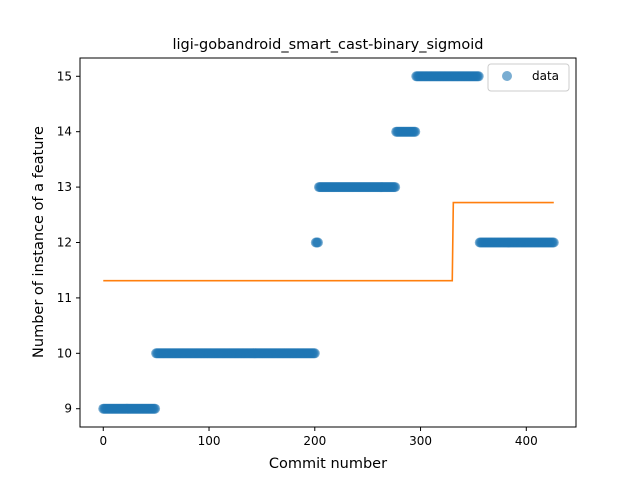 This screenshot has width=640, height=480. What do you see at coordinates (68, 409) in the screenshot?
I see `y-tick-label: 9` at bounding box center [68, 409].